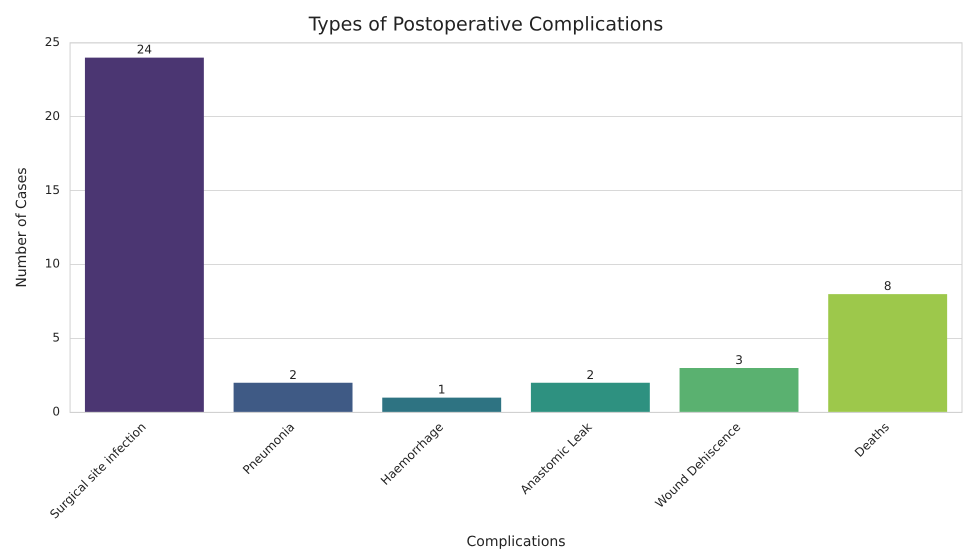 The height and width of the screenshot is (559, 964). Describe the element at coordinates (56, 337) in the screenshot. I see `y-tick-label: 5` at that location.